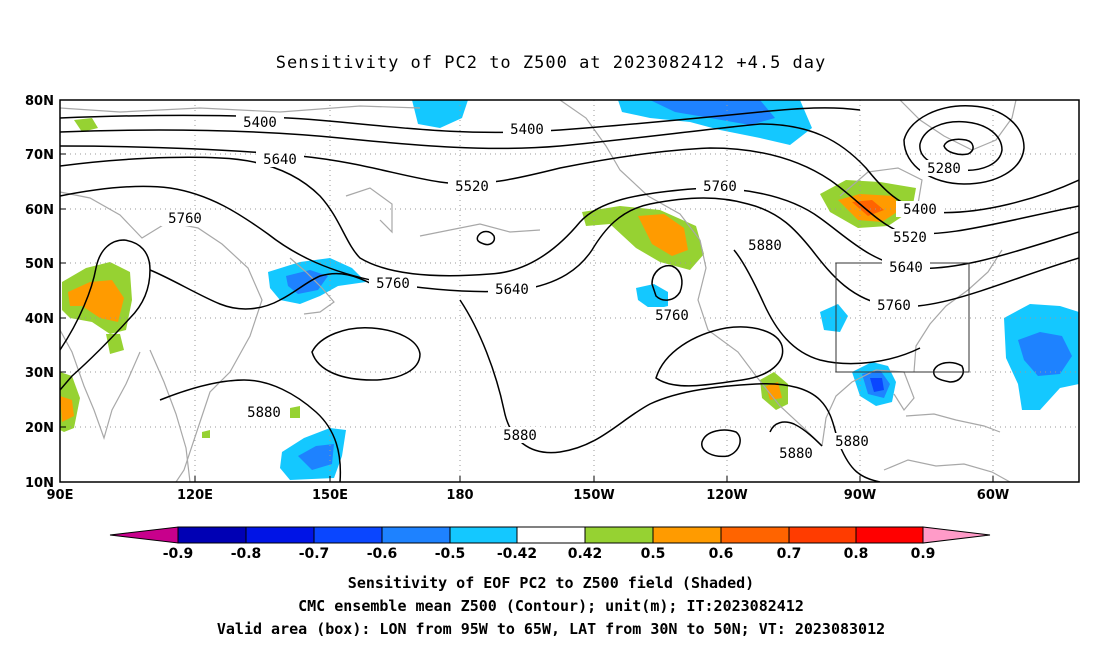 The width and height of the screenshot is (1100, 650). I want to click on positive-patch-gulf-alaska-core, so click(663, 235).